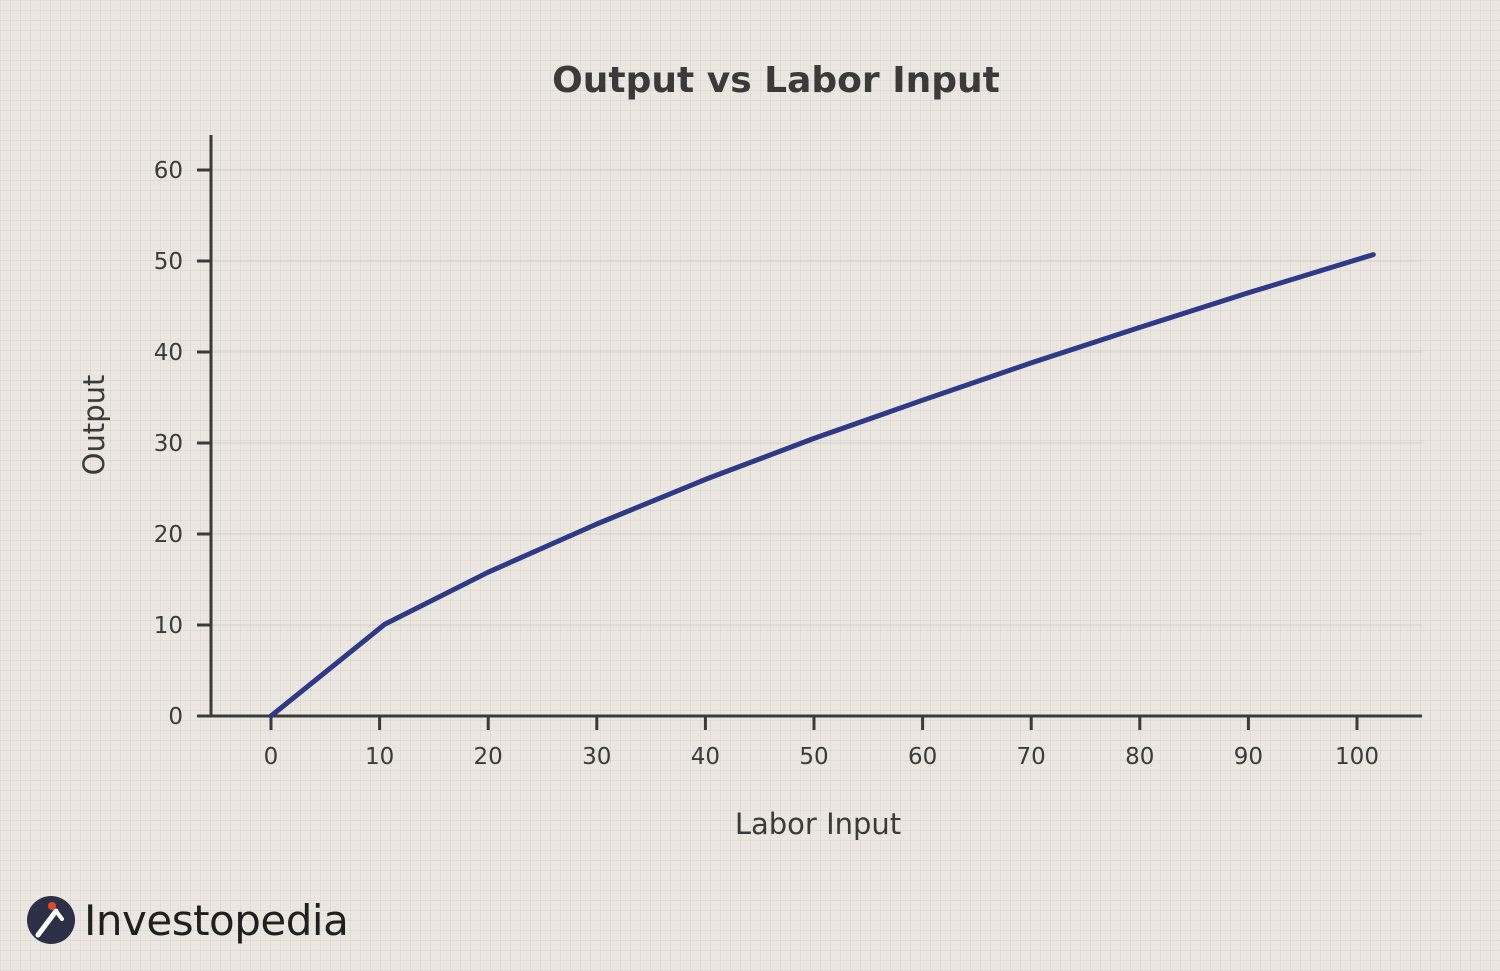 This screenshot has height=971, width=1500. Describe the element at coordinates (168, 262) in the screenshot. I see `y-tick-label-50: 50` at that location.